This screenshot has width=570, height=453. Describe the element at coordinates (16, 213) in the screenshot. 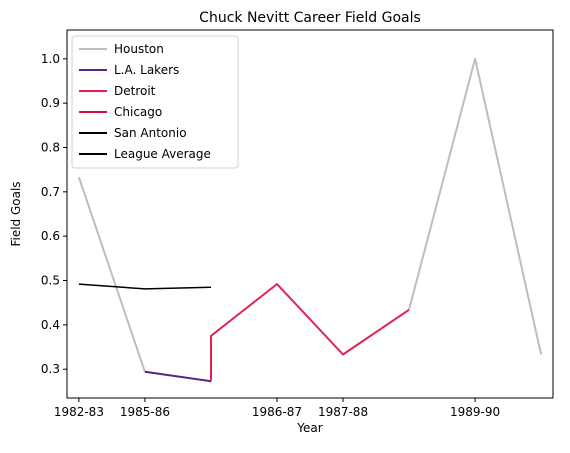

I see `y-axis-label: Field Goals` at that location.